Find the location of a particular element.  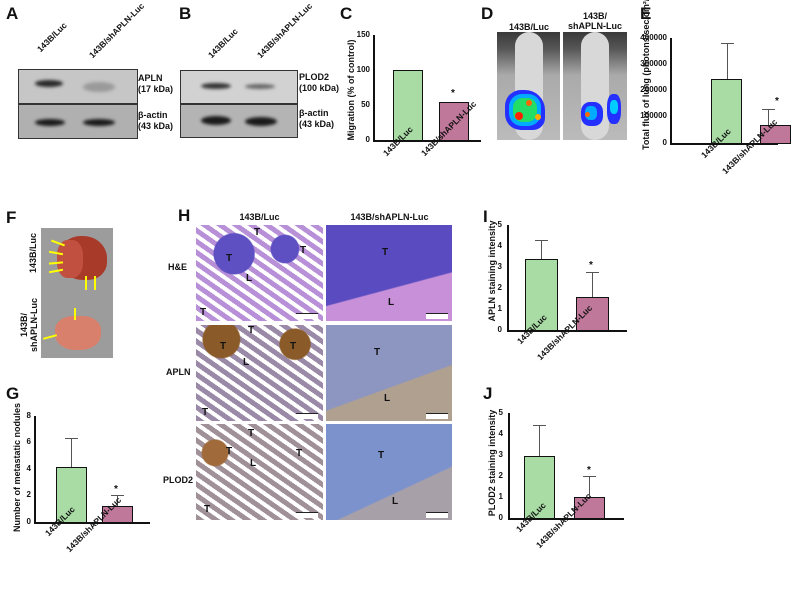

lung-photo is located at coordinates (77, 293).